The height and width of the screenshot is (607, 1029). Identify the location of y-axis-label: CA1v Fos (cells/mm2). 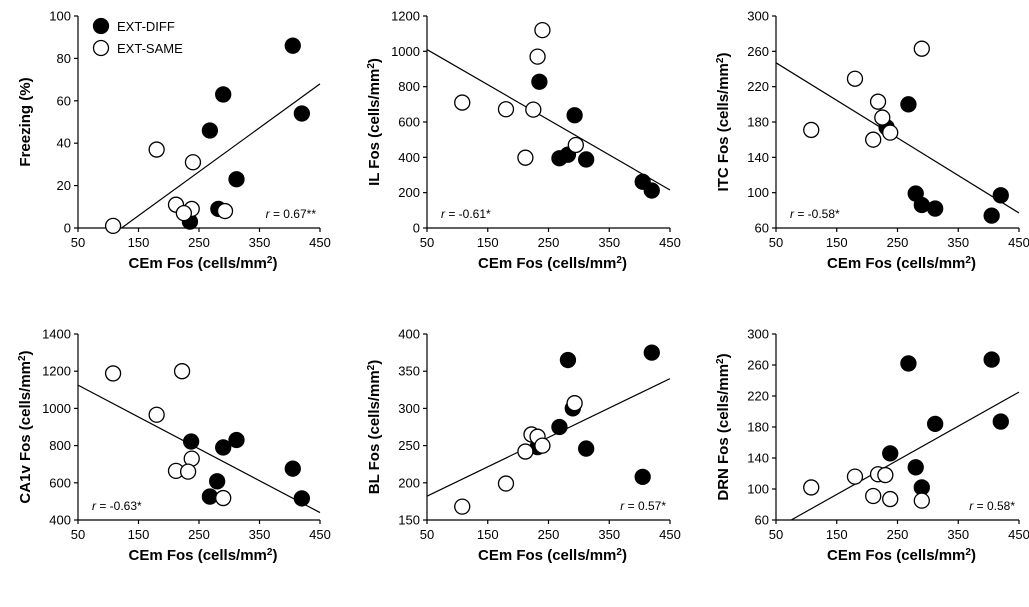
(26, 426).